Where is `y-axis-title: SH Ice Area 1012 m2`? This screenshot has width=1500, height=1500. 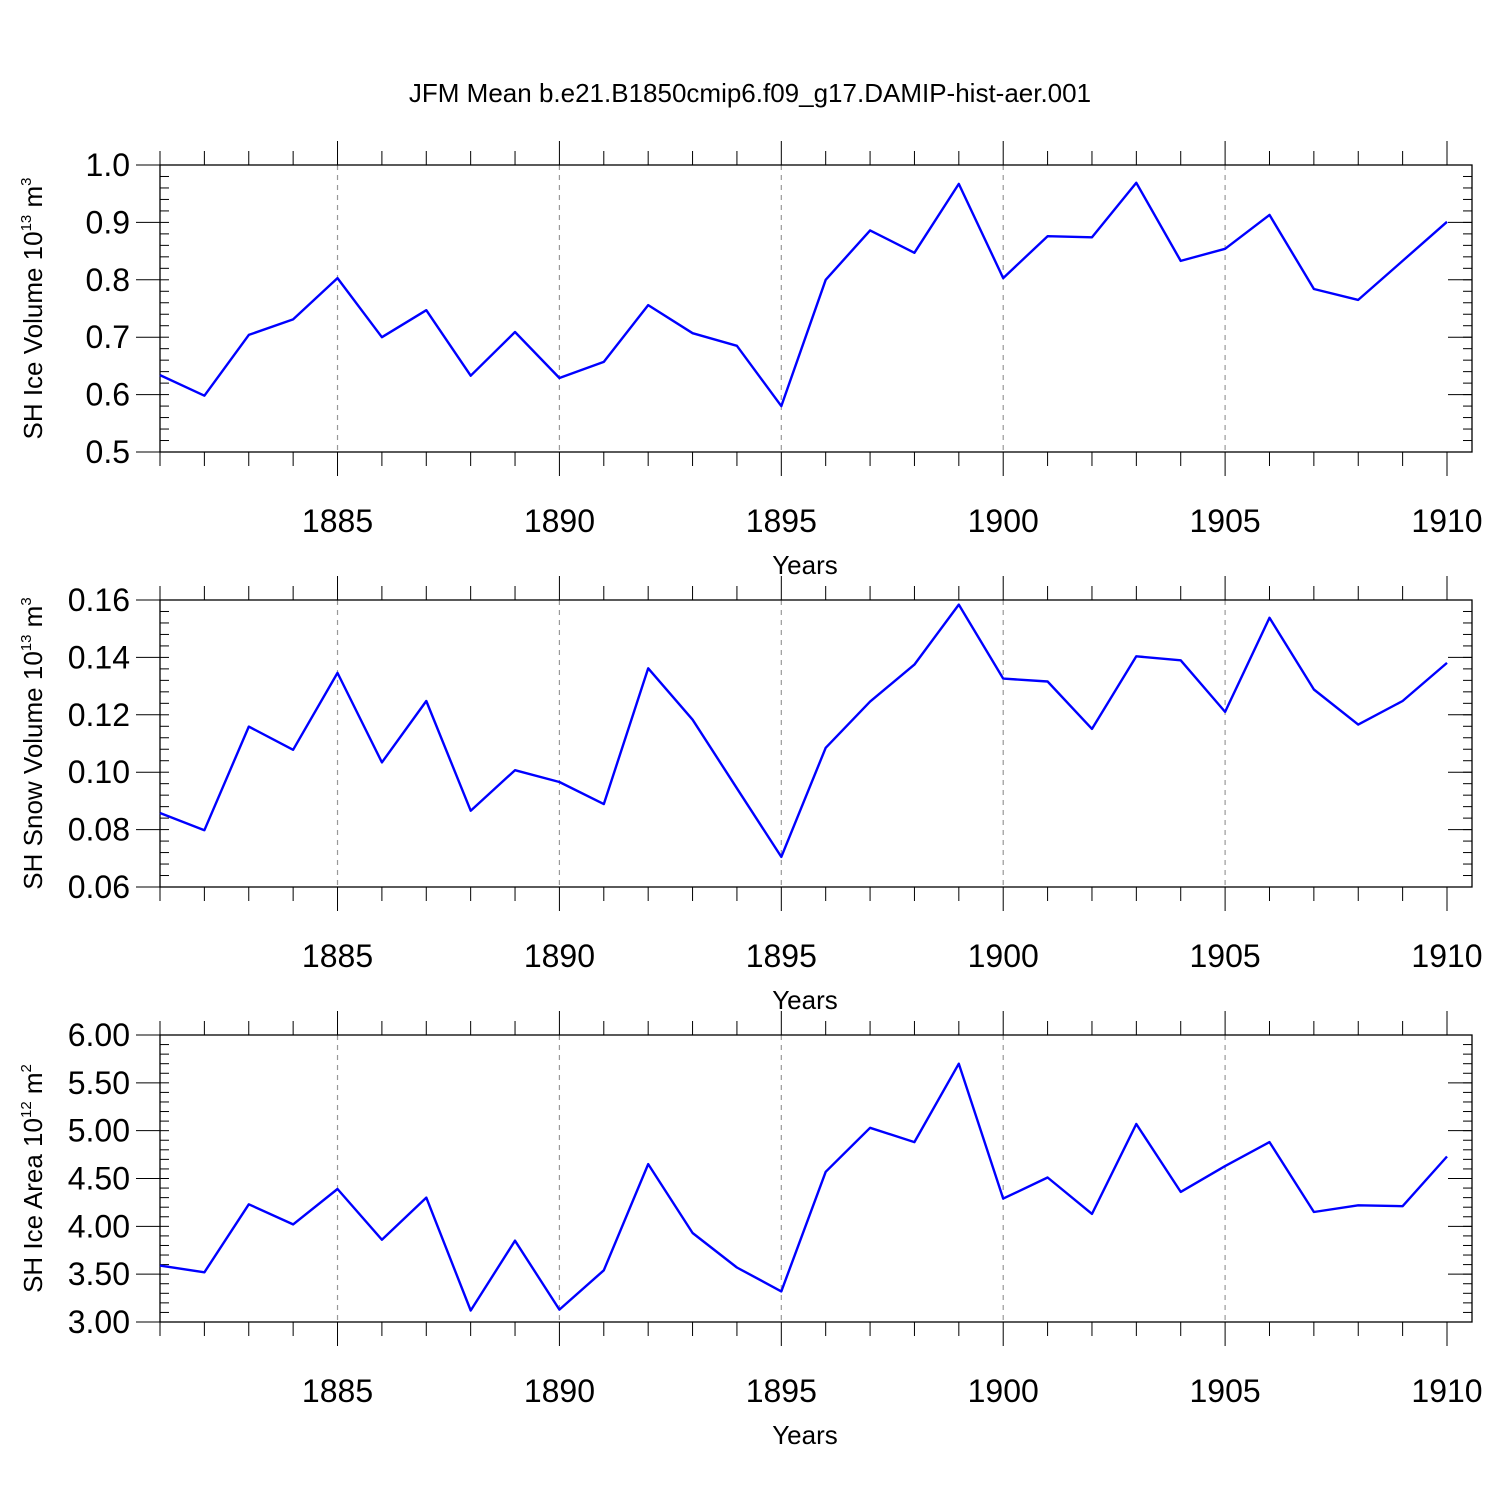
y-axis-title: SH Ice Area 1012 m2 is located at coordinates (33, 1178).